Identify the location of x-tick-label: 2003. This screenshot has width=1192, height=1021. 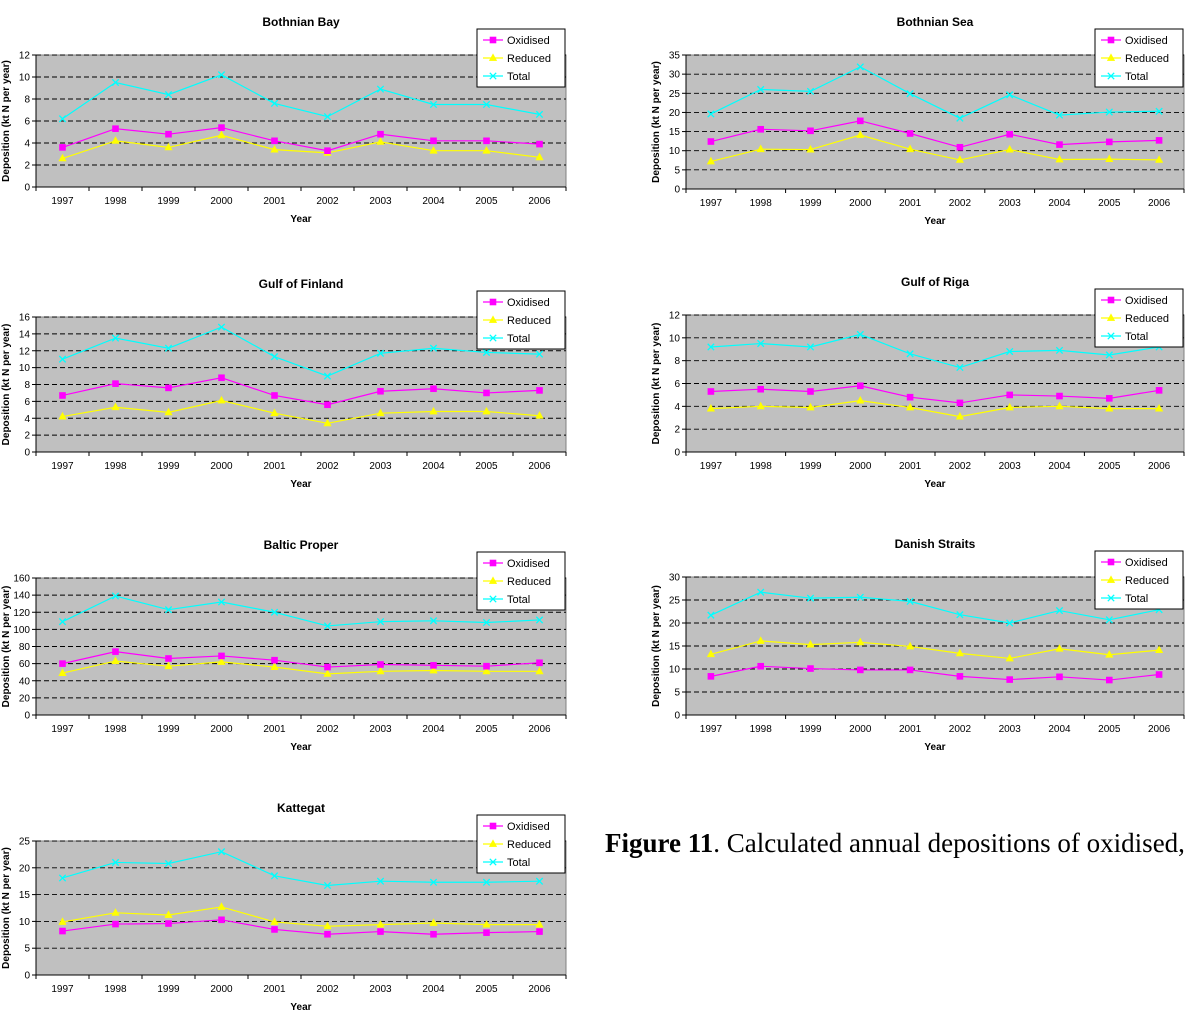
(380, 989).